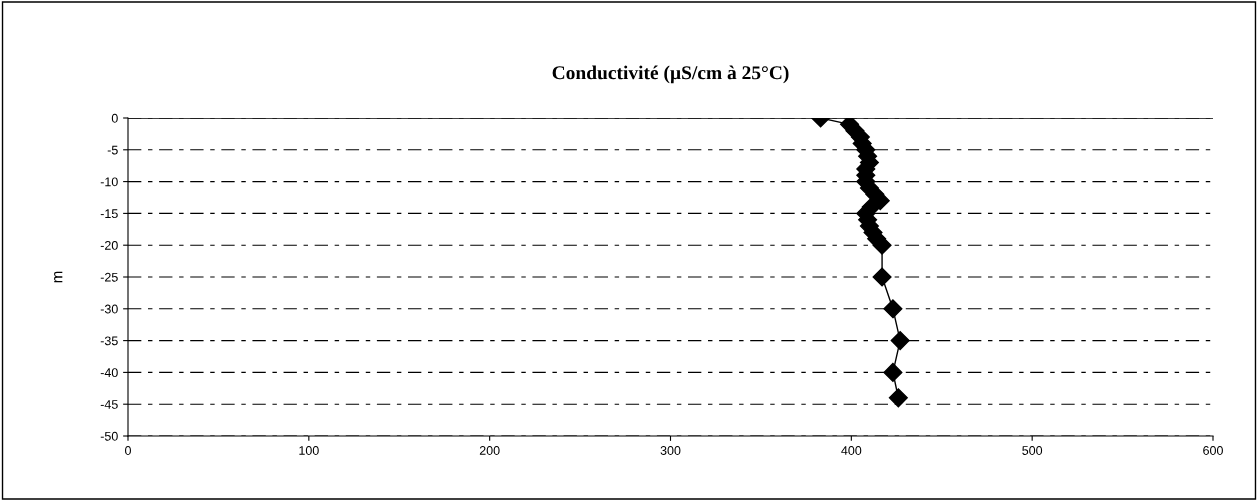  I want to click on y-tick-label: -20, so click(109, 245).